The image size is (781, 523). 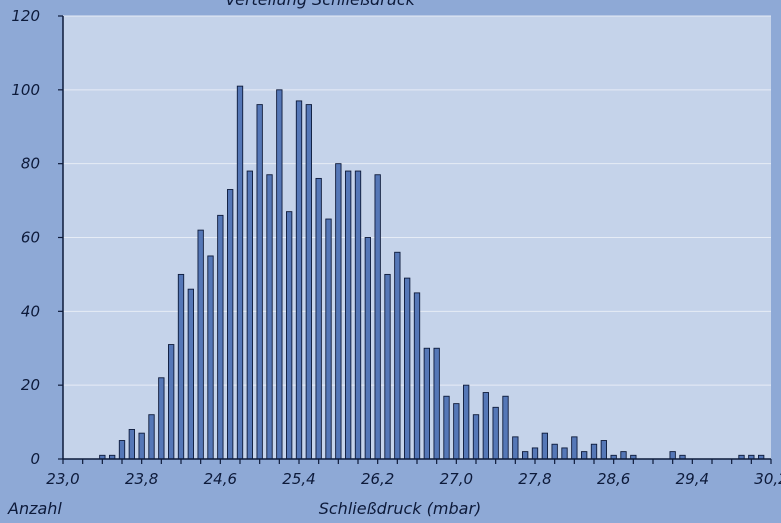 I want to click on x-tick-label: 25,4, so click(x=298, y=479).